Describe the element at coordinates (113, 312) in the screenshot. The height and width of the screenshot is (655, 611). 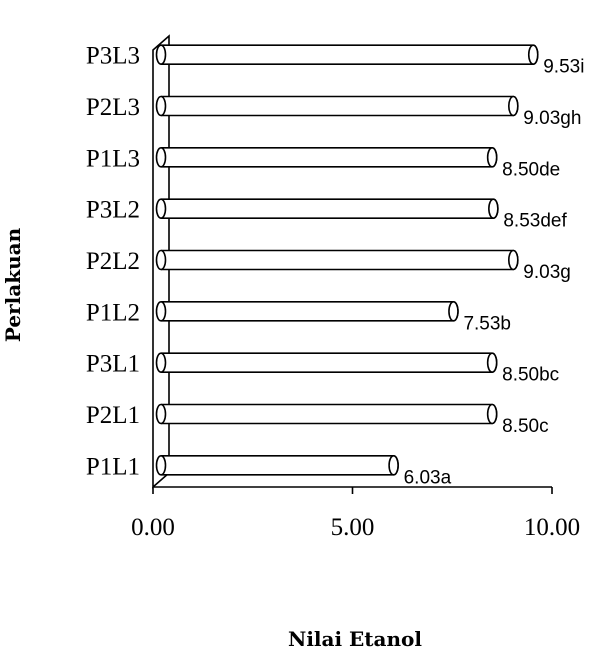
I see `category-label: P1L2` at that location.